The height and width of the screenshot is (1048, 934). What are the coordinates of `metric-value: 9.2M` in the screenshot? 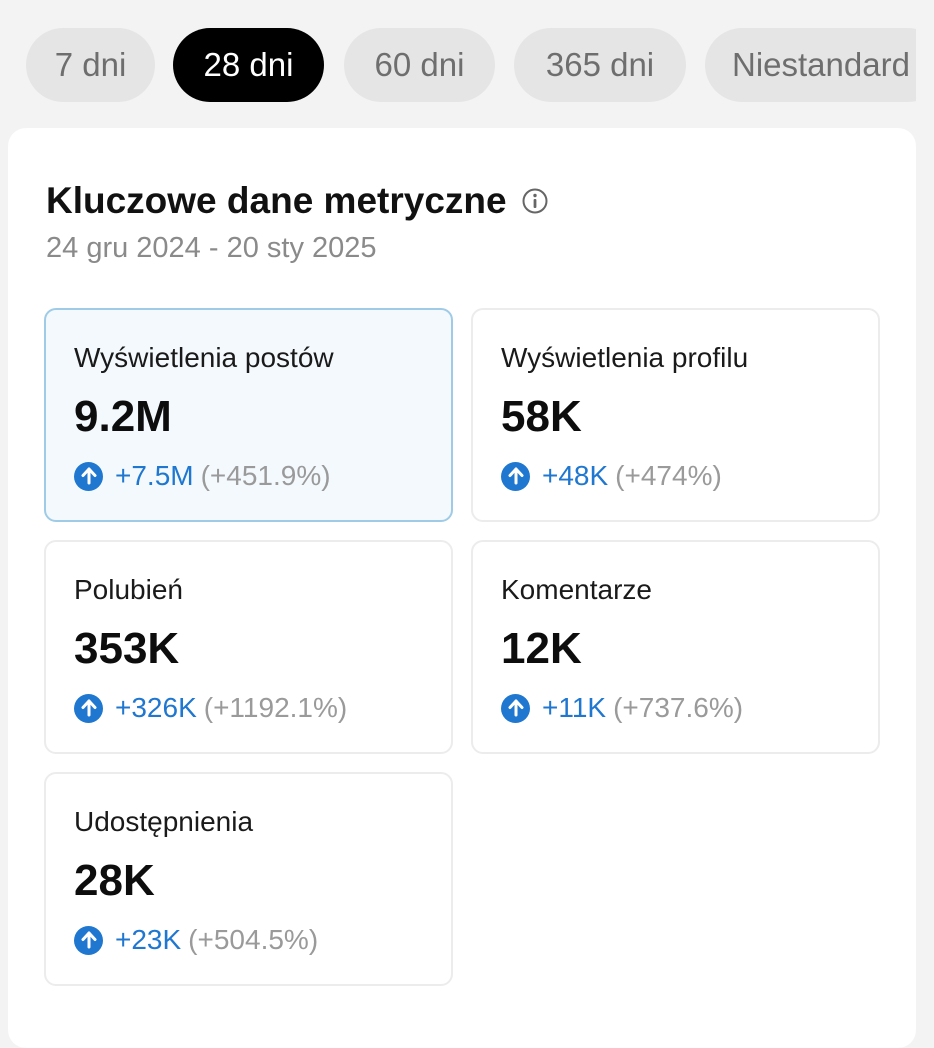 It's located at (123, 416).